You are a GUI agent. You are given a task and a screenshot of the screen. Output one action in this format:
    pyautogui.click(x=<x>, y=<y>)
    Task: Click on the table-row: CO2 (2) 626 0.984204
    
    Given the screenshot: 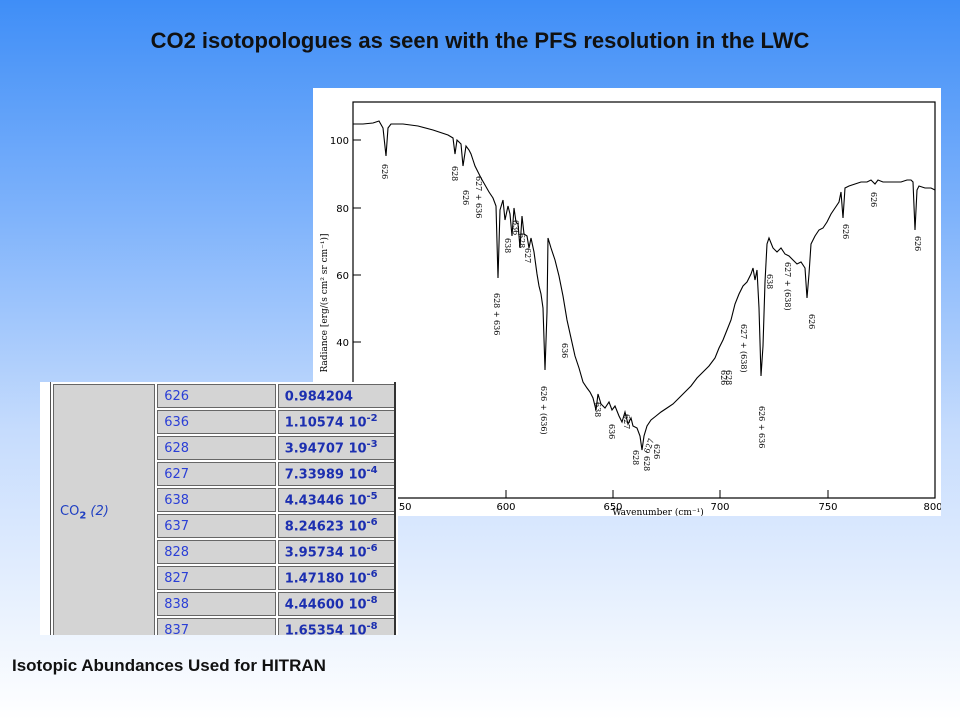 What is the action you would take?
    pyautogui.click(x=224, y=509)
    